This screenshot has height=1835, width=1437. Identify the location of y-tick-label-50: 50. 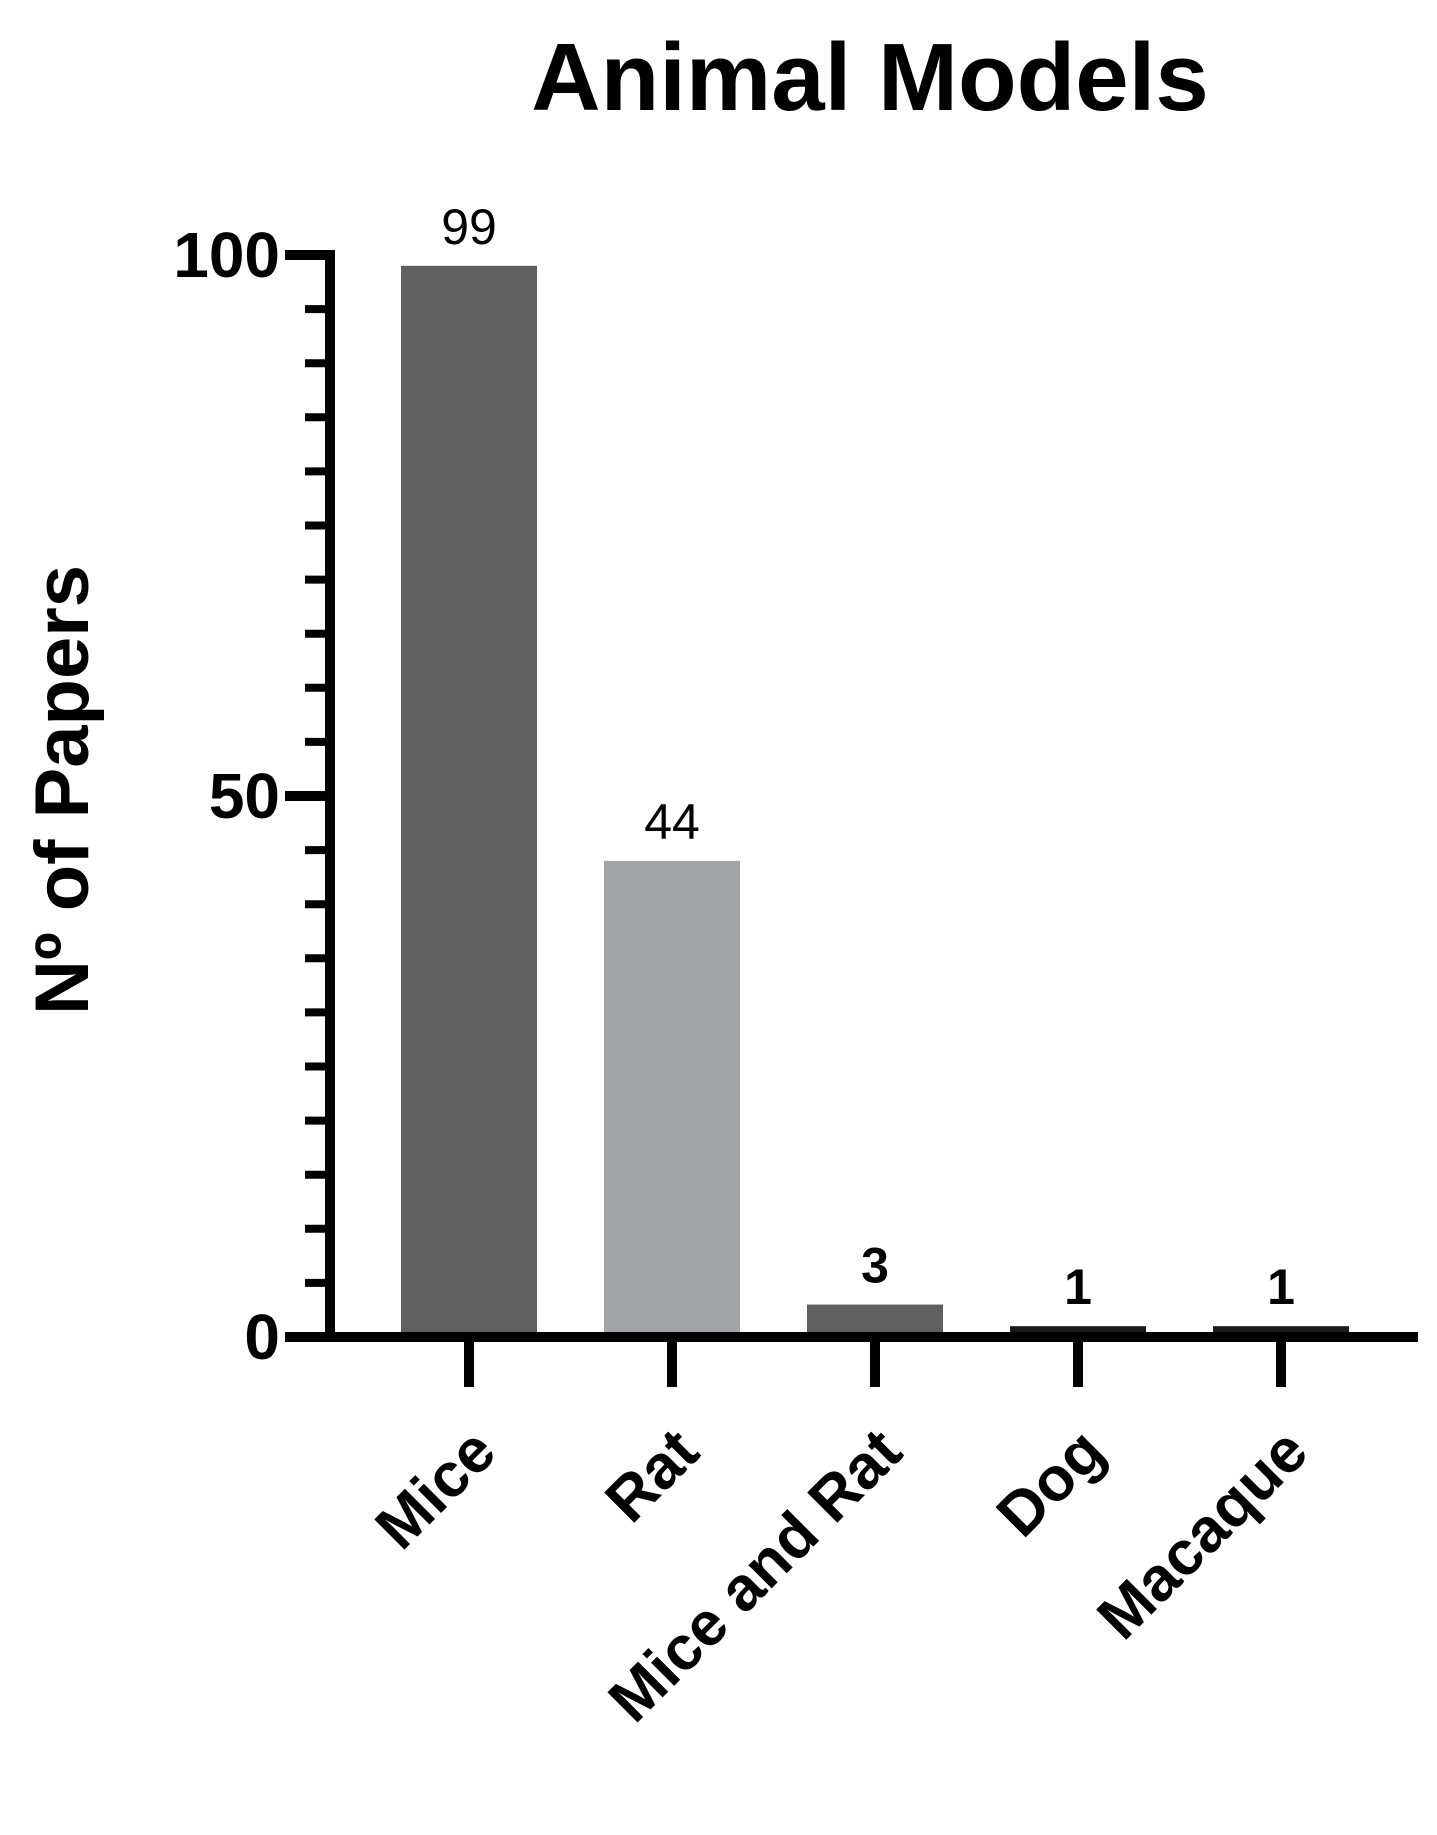
(244, 796).